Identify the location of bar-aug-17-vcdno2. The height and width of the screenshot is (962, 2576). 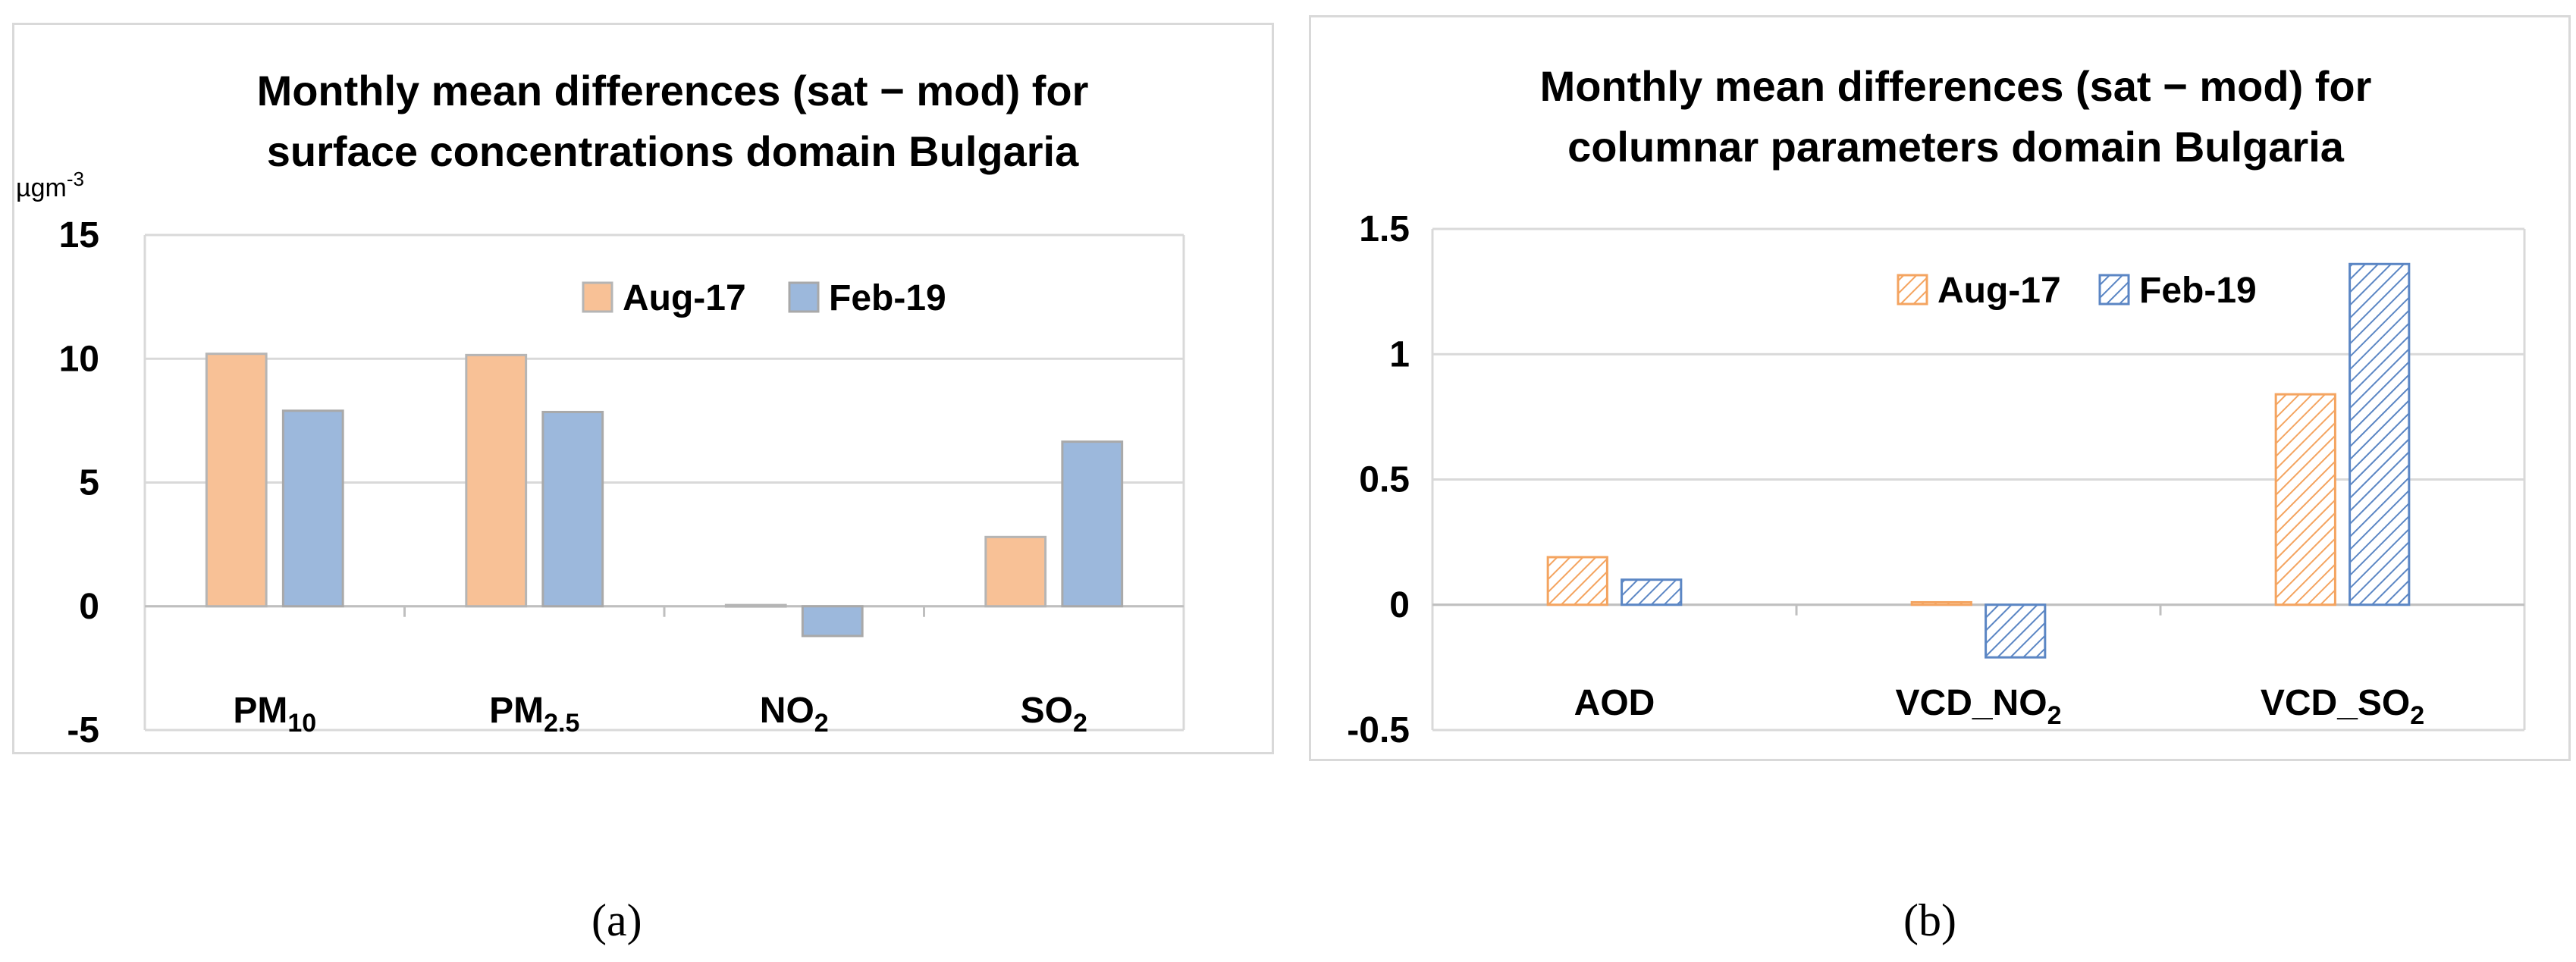
(1941, 603).